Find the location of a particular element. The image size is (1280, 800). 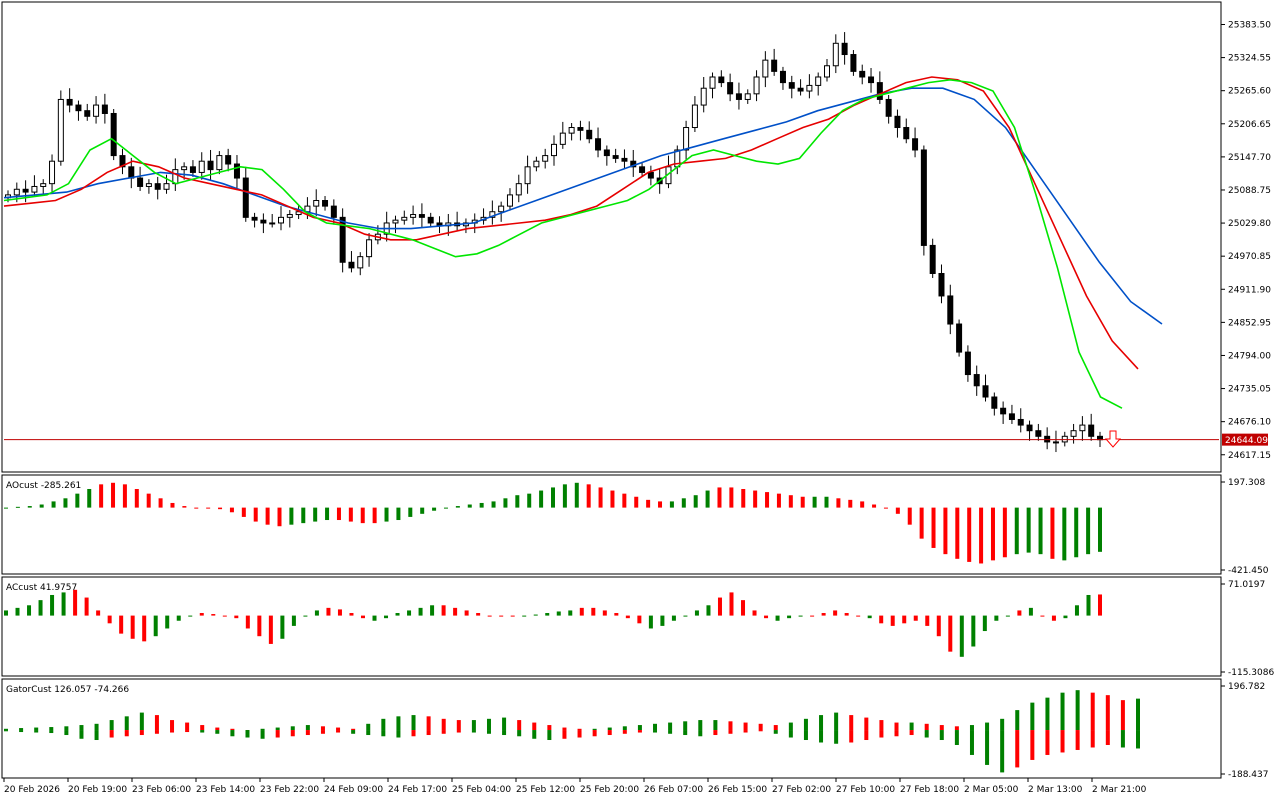

x-tick-label: 25 Feb 20:00 is located at coordinates (609, 790).